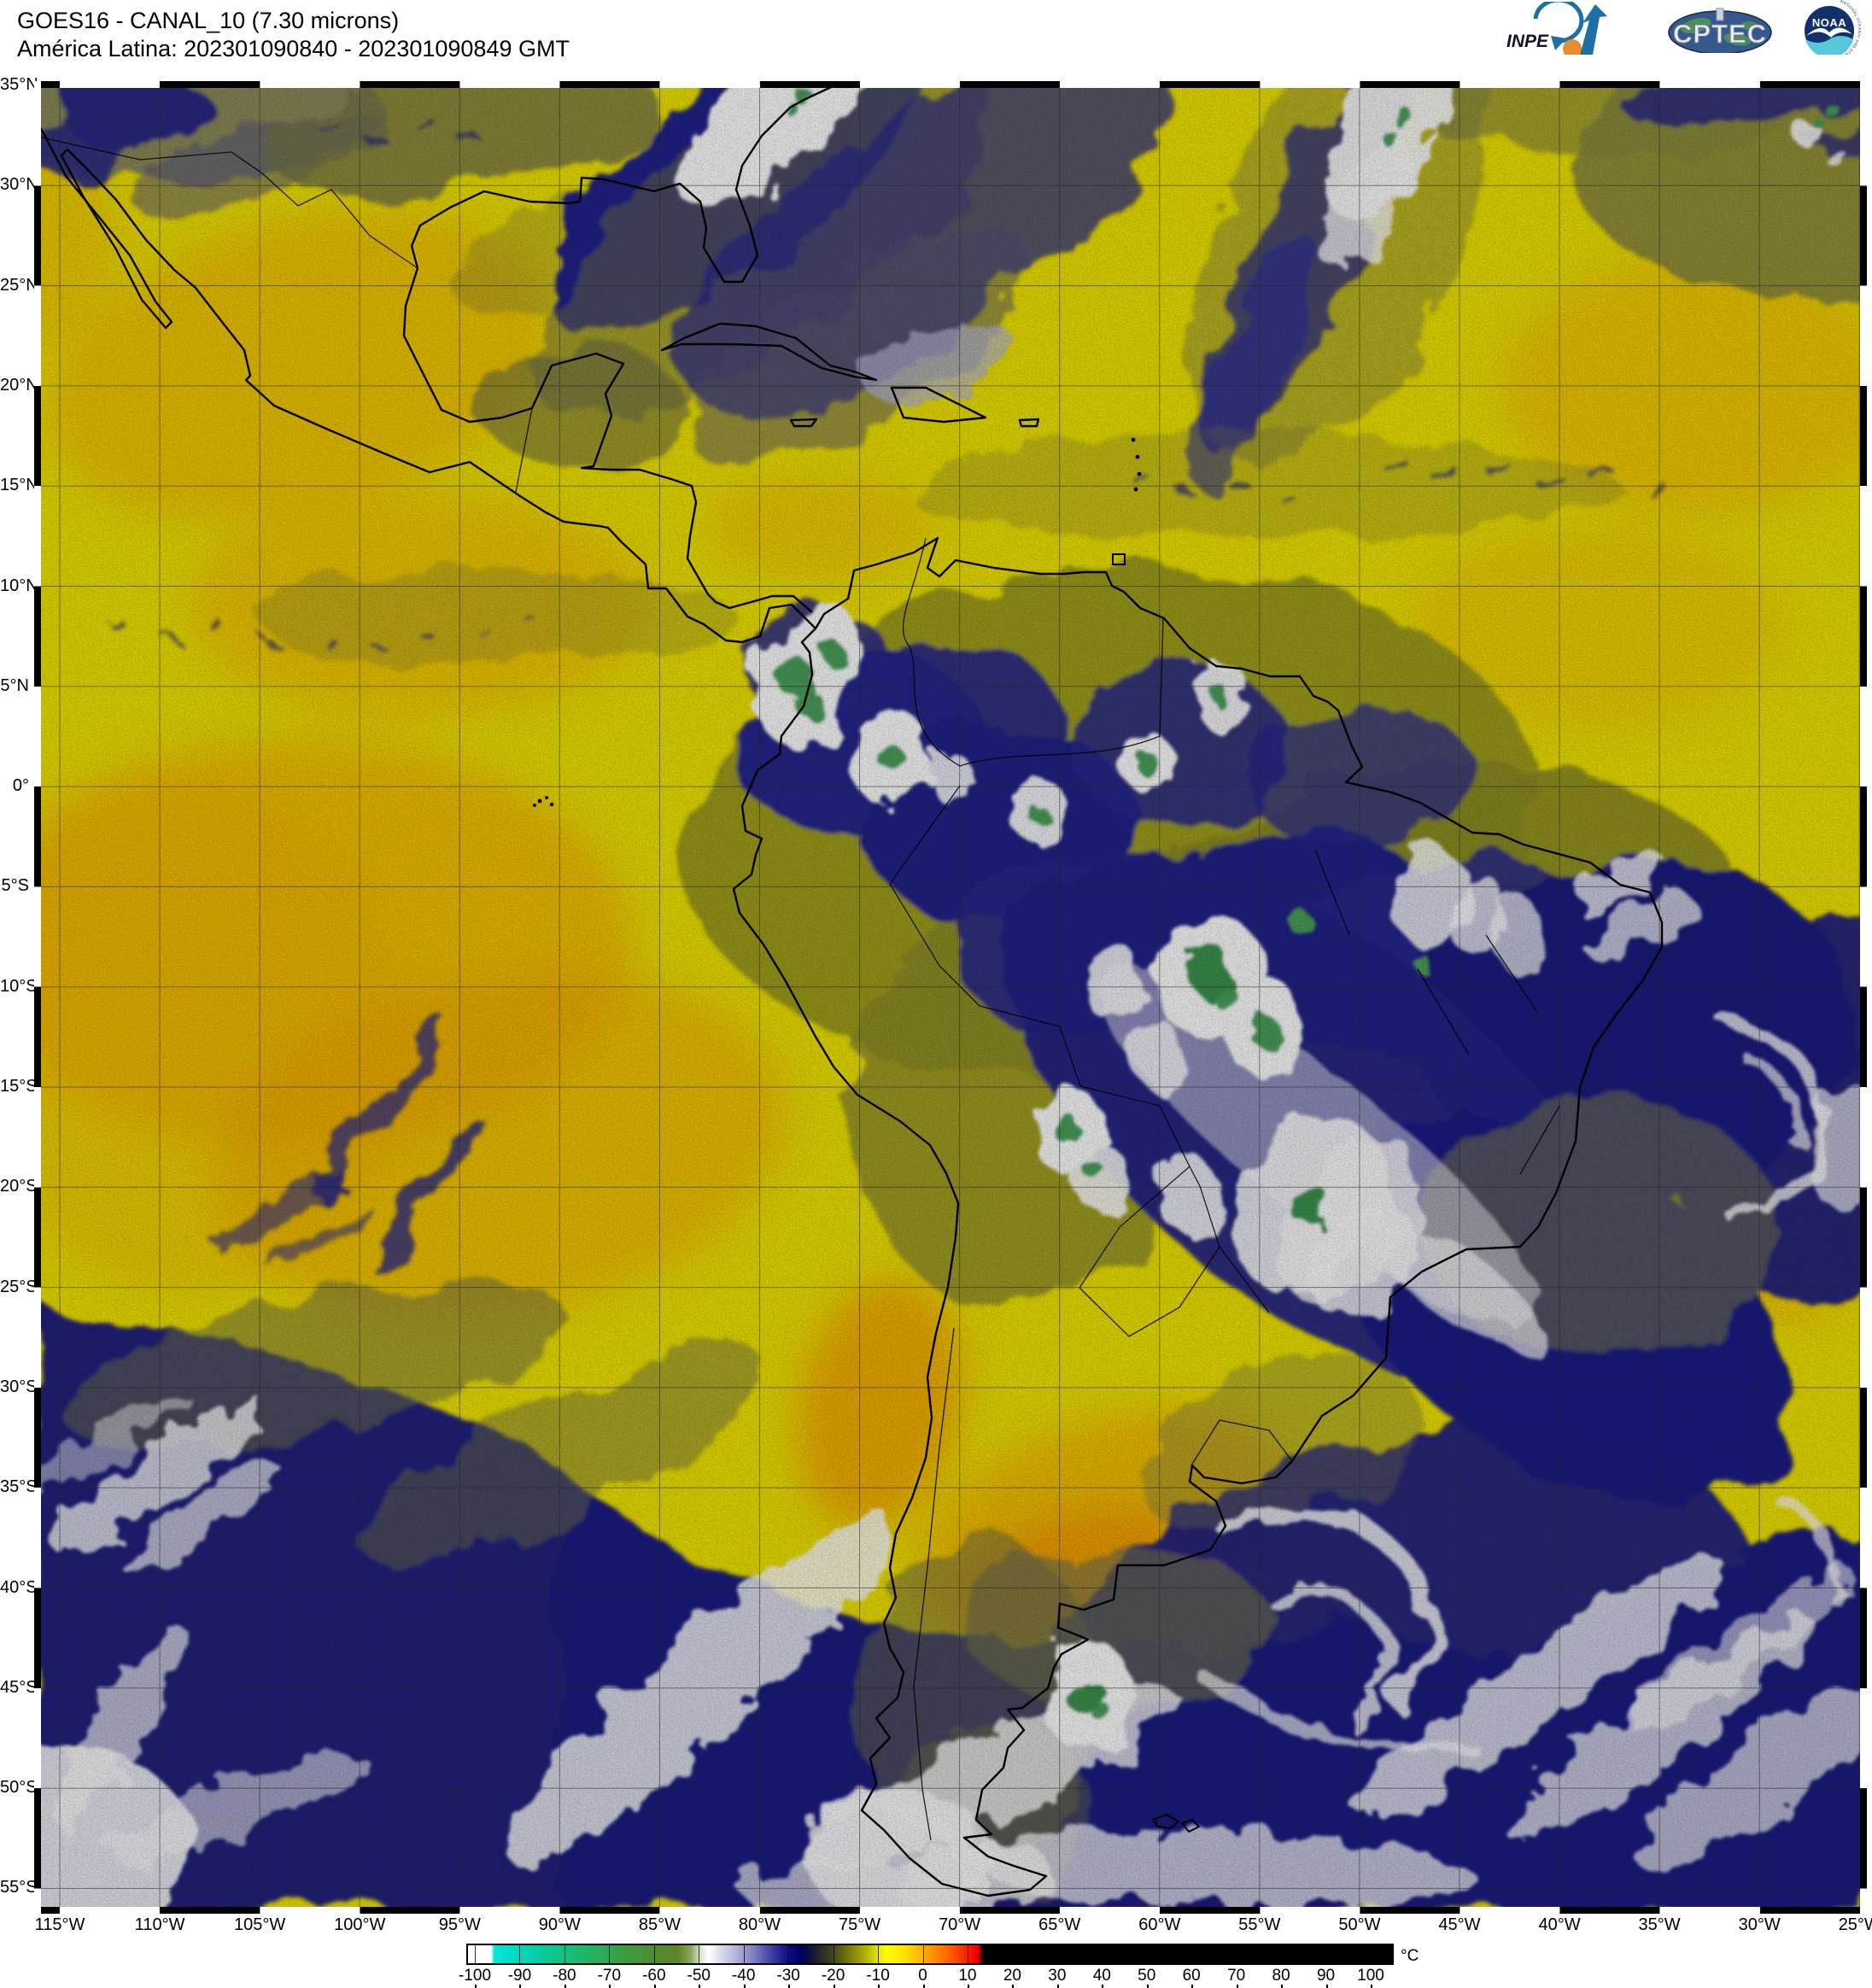 The image size is (1872, 1988). Describe the element at coordinates (19, 84) in the screenshot. I see `lat-label: 35°N` at that location.